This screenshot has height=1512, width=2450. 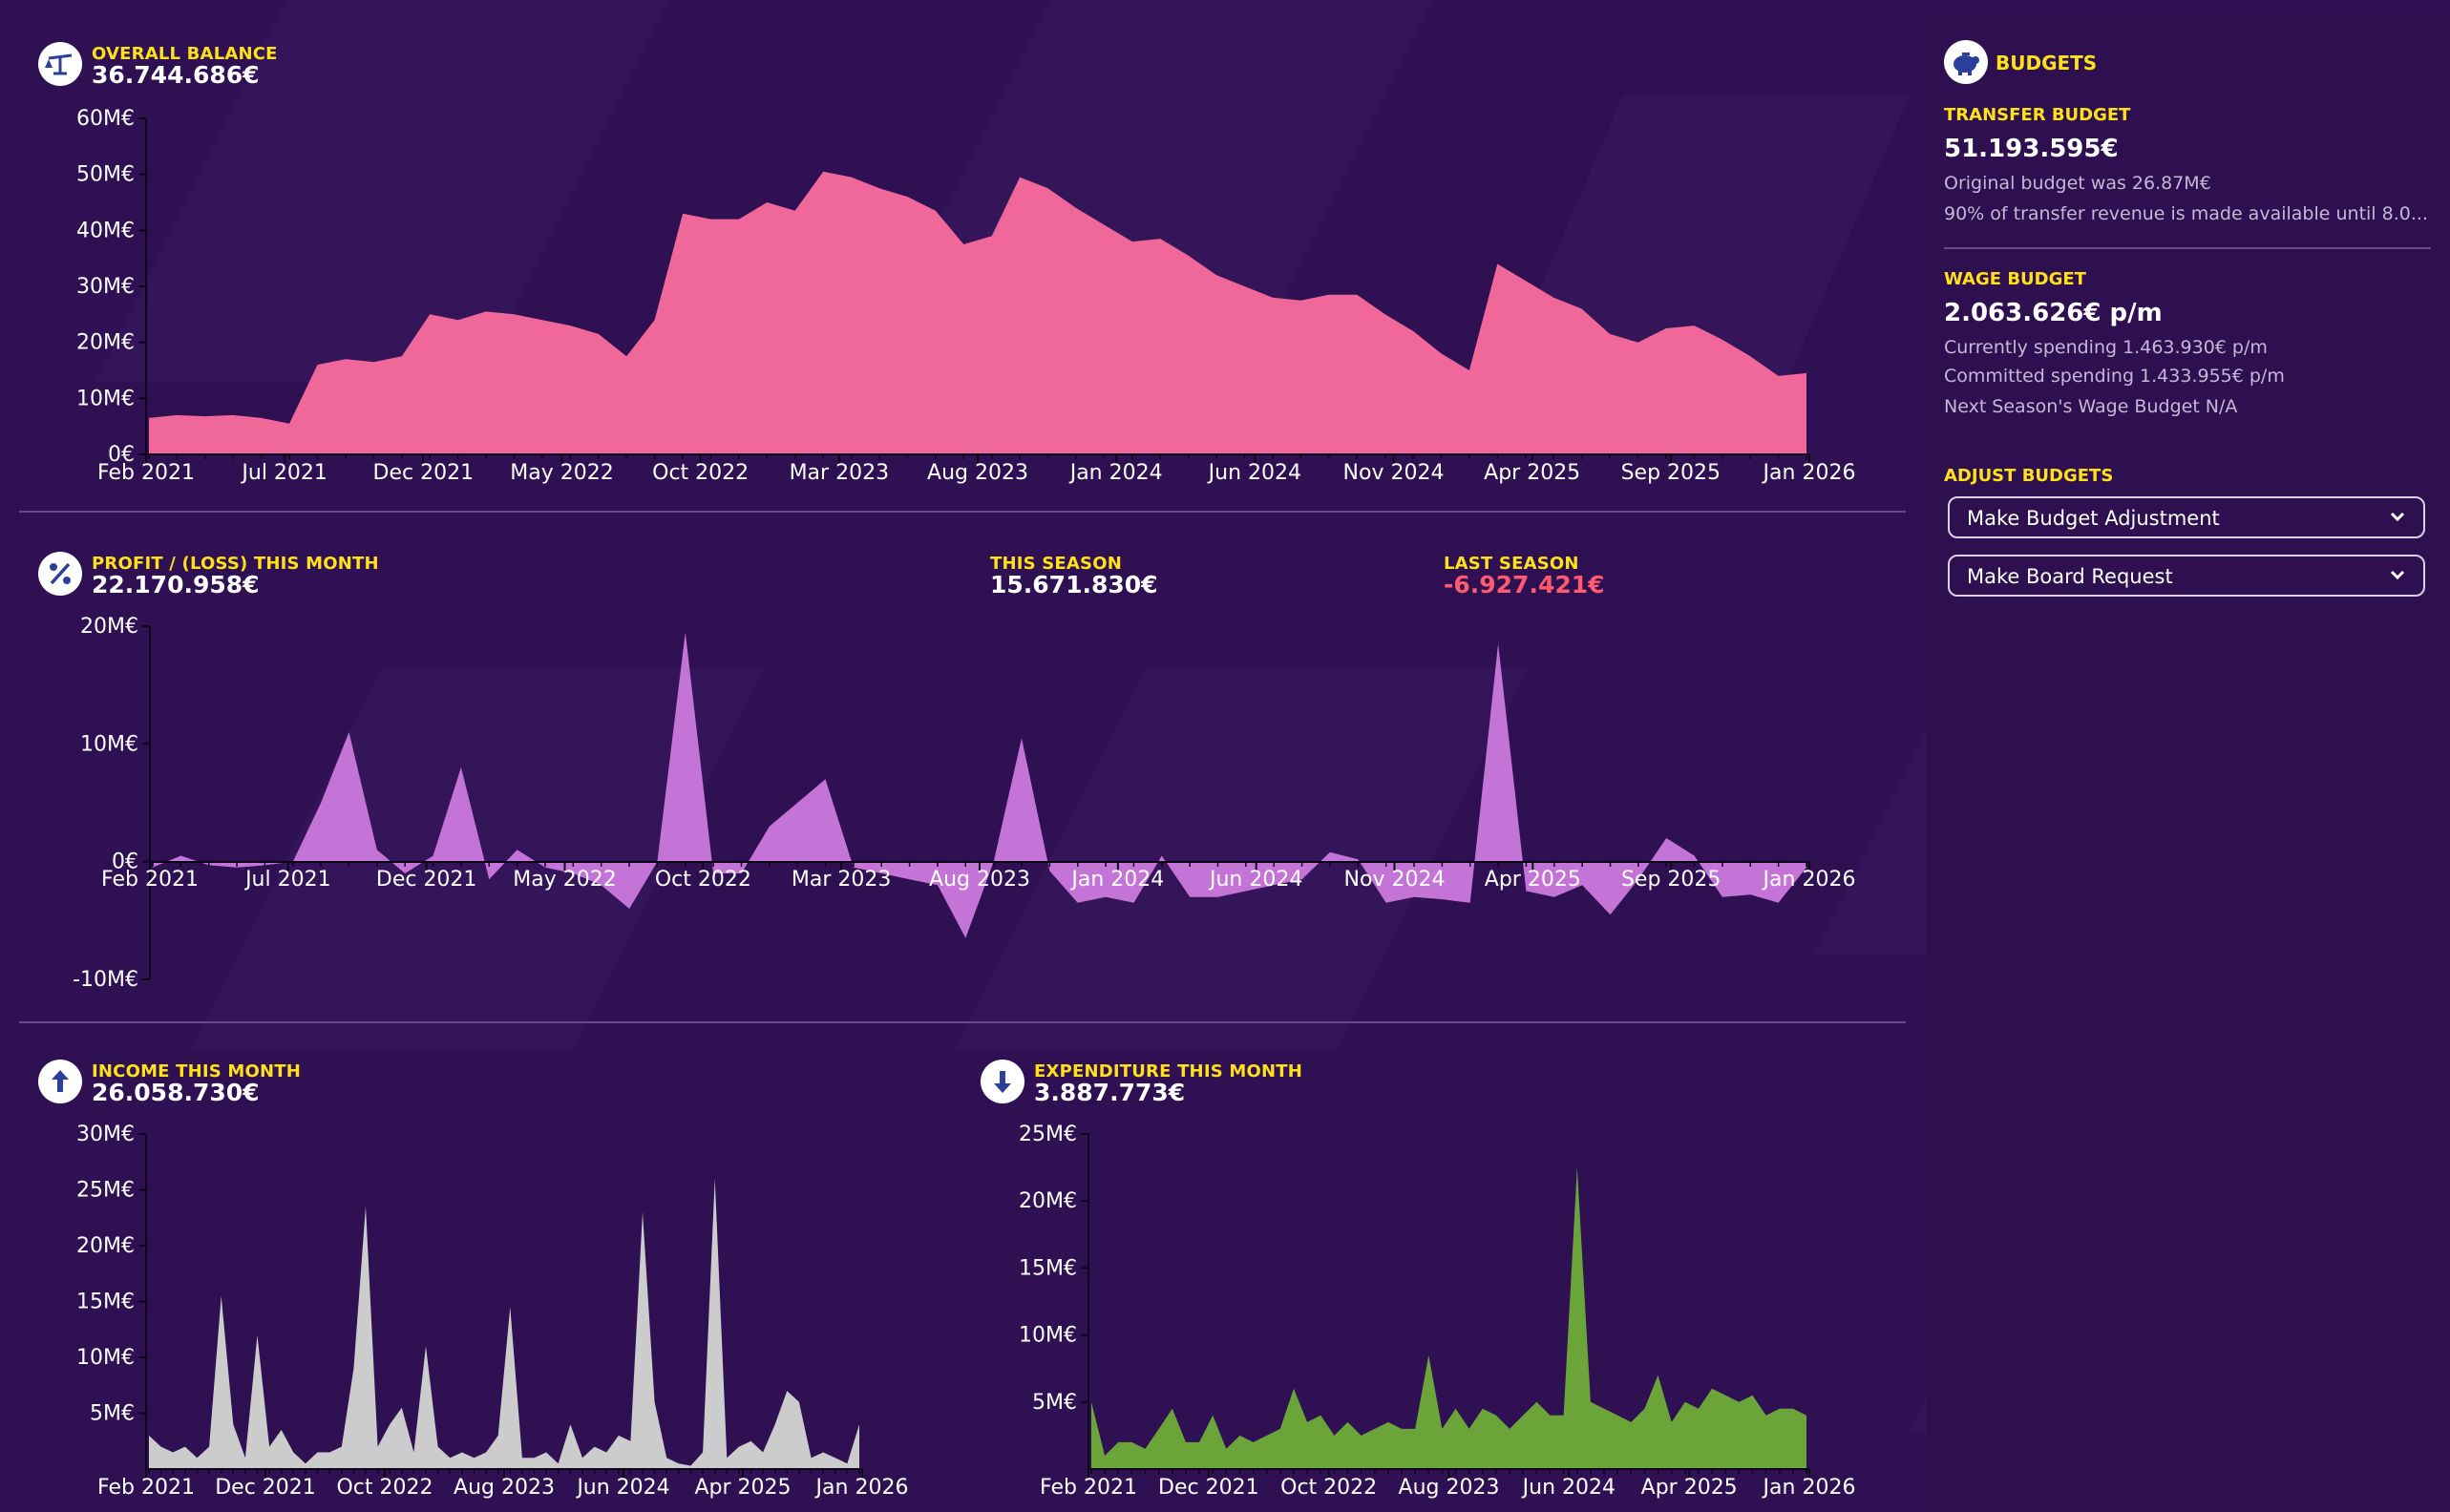 I want to click on profit-area-series, so click(x=979, y=785).